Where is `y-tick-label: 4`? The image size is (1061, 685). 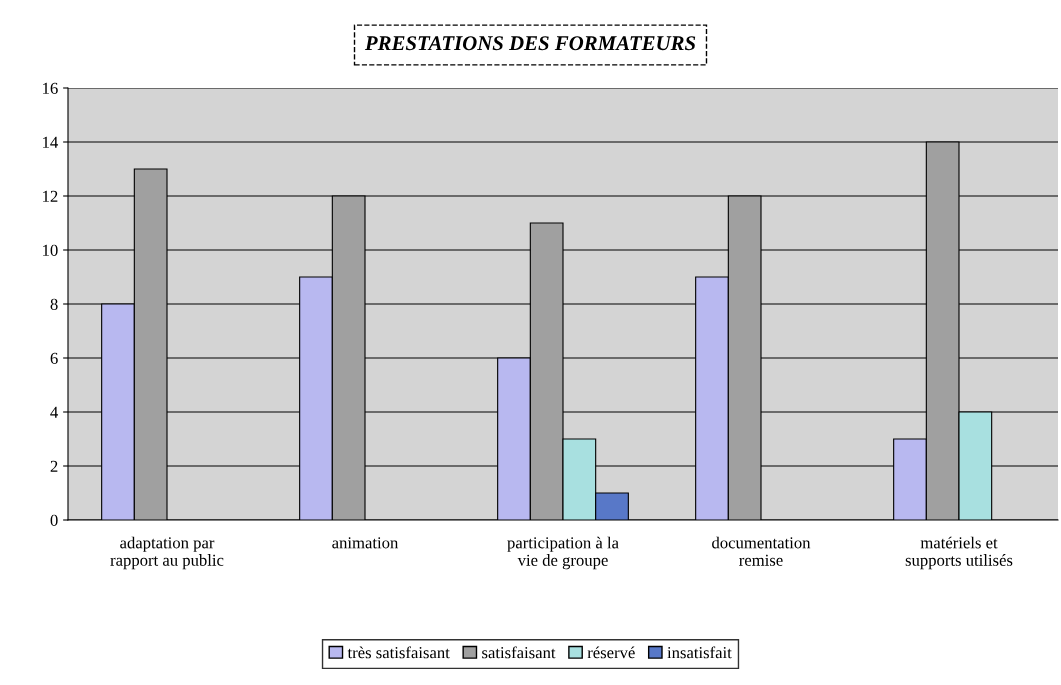
y-tick-label: 4 is located at coordinates (54, 412).